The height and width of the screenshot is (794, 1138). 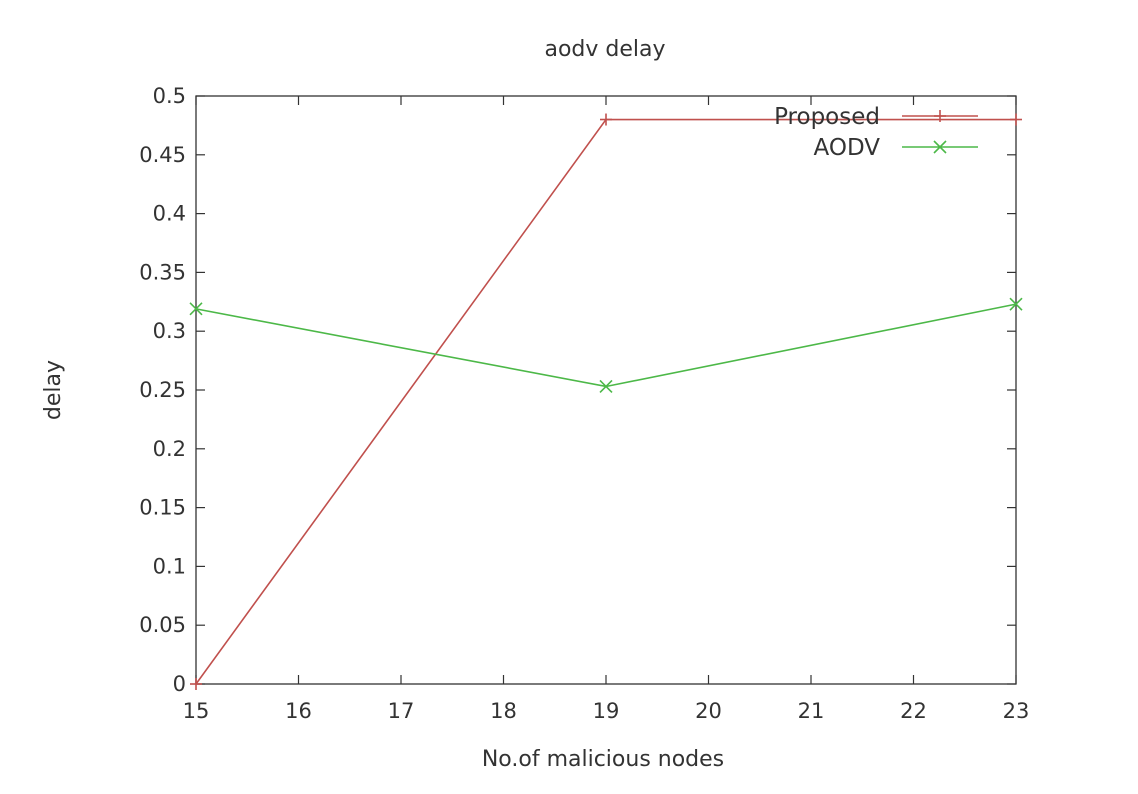 What do you see at coordinates (169, 96) in the screenshot?
I see `y-tick-label: 0.5` at bounding box center [169, 96].